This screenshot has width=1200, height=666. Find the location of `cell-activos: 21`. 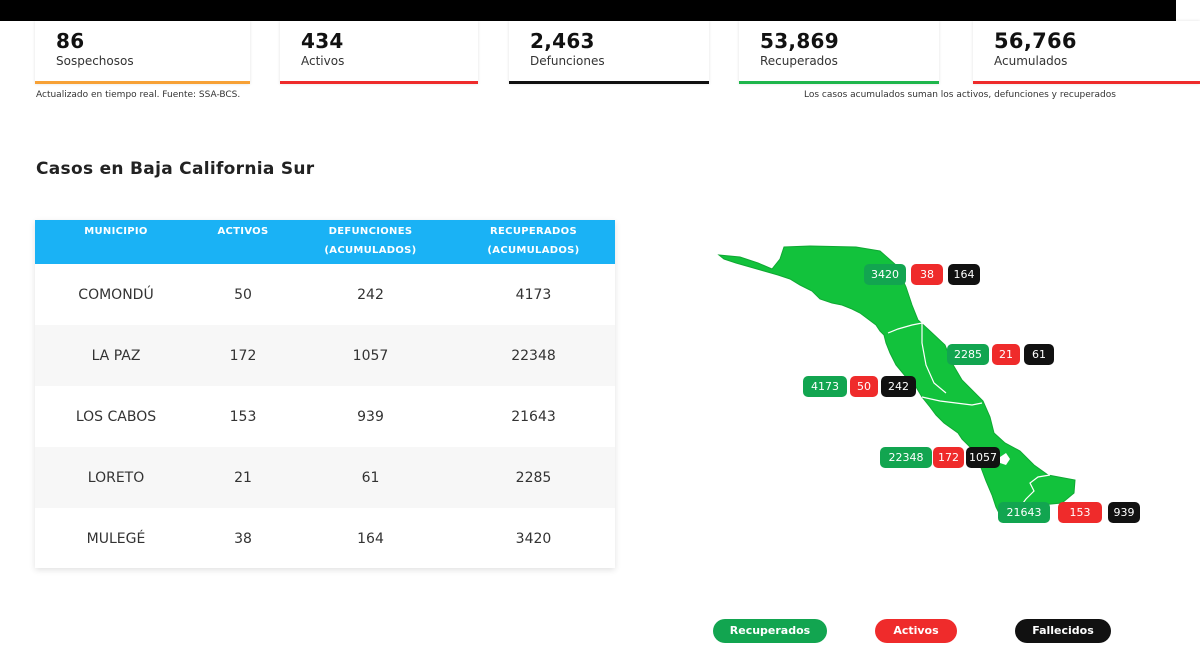

cell-activos: 21 is located at coordinates (243, 477).